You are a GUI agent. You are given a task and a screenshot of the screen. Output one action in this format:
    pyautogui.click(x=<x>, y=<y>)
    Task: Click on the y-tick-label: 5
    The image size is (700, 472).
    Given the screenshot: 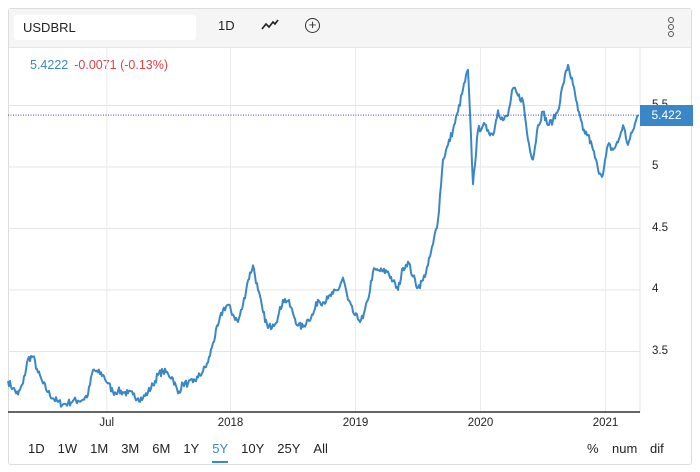 What is the action you would take?
    pyautogui.click(x=655, y=166)
    